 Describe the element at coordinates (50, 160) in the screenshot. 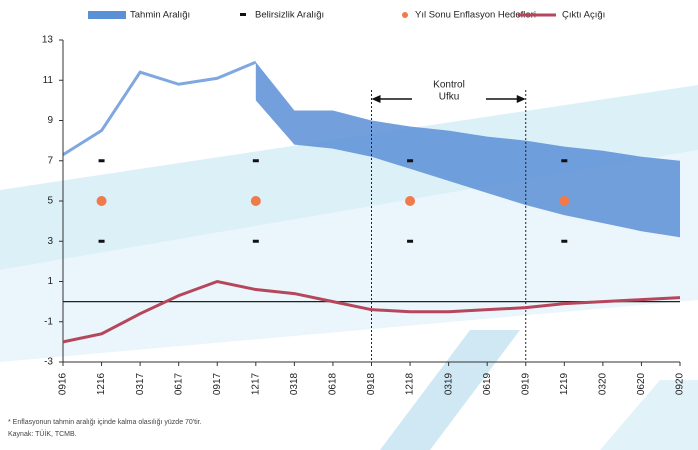

I see `y-tick-label: 7` at that location.